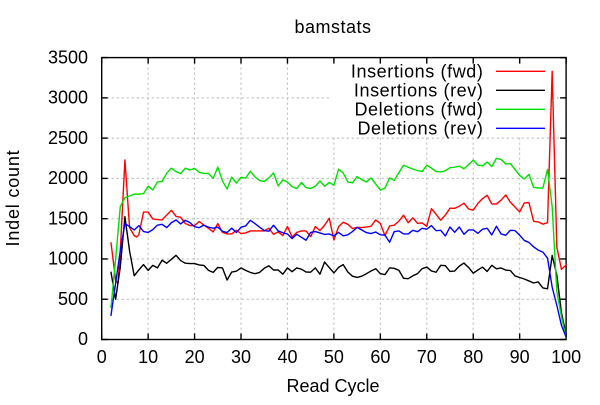 The width and height of the screenshot is (600, 405). What do you see at coordinates (417, 71) in the screenshot?
I see `svg-text: Insertions (fwd)` at bounding box center [417, 71].